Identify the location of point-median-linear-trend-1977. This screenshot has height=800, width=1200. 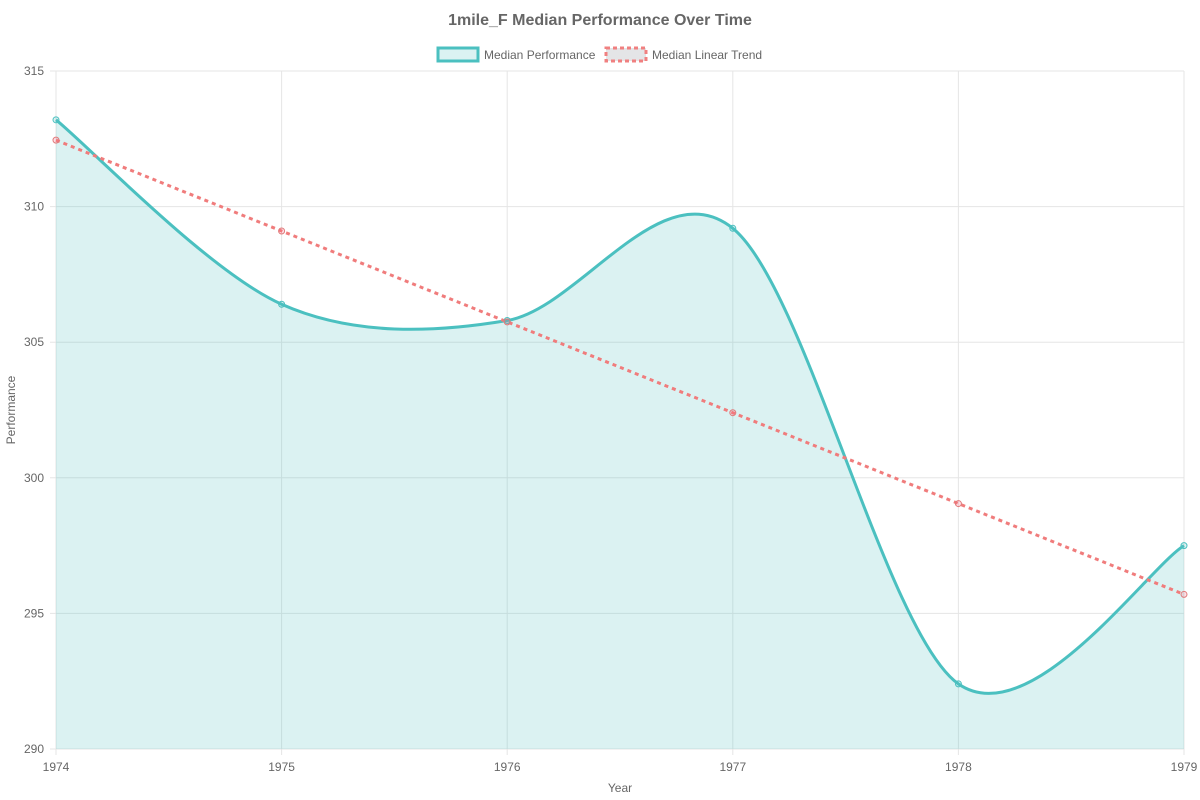
(733, 413).